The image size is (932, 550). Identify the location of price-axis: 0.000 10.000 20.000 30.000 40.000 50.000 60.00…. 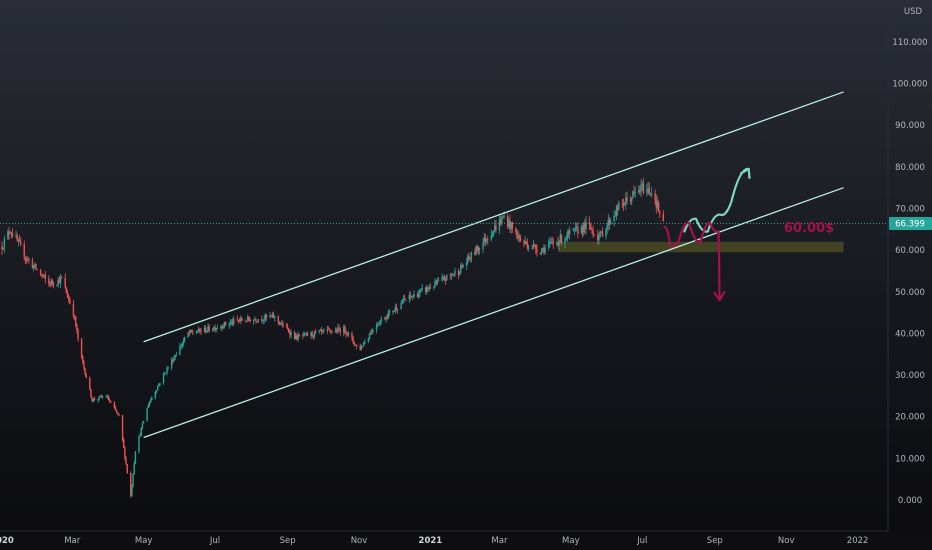
(909, 272).